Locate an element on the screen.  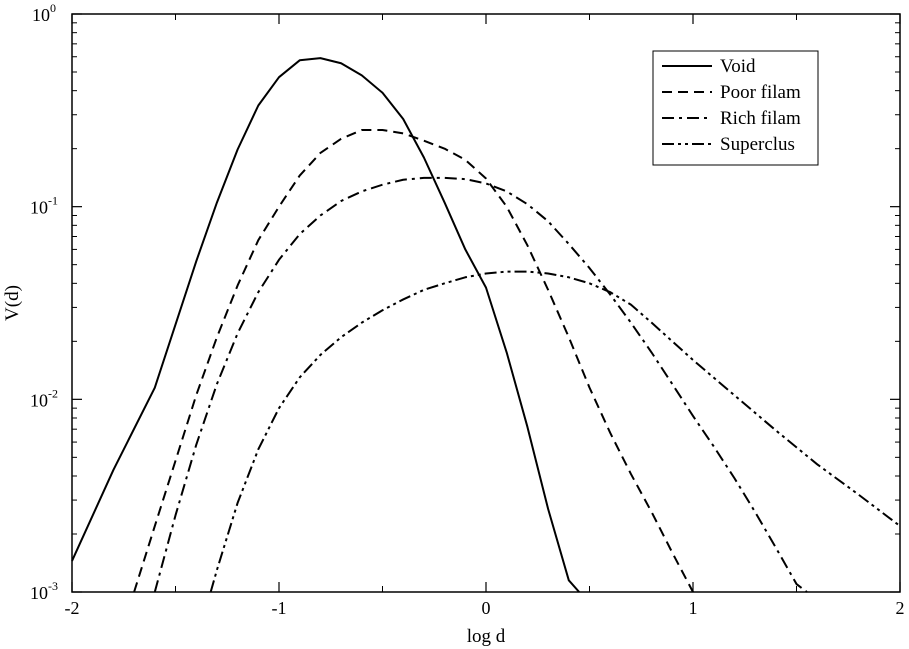
x-tick-label: 2 is located at coordinates (900, 608).